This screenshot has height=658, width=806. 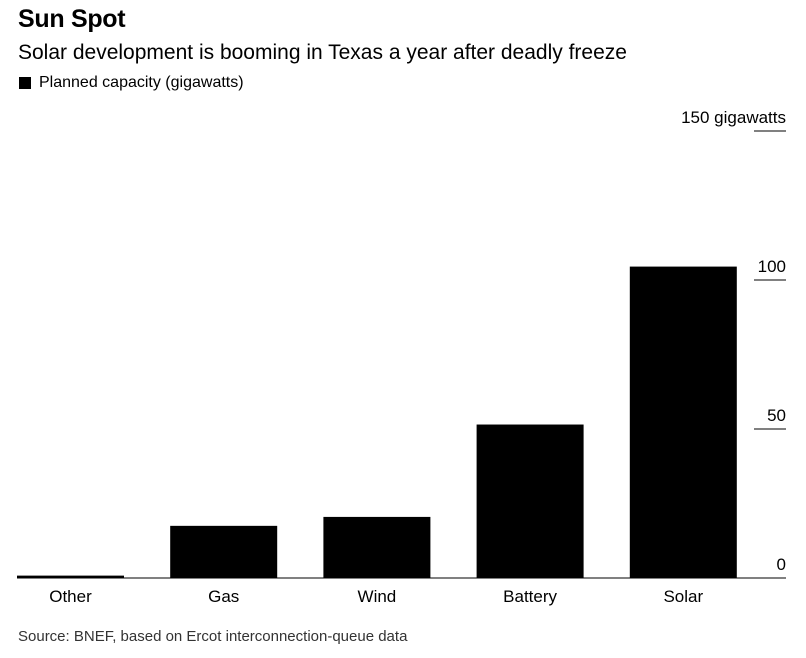 What do you see at coordinates (70, 576) in the screenshot?
I see `bar-other` at bounding box center [70, 576].